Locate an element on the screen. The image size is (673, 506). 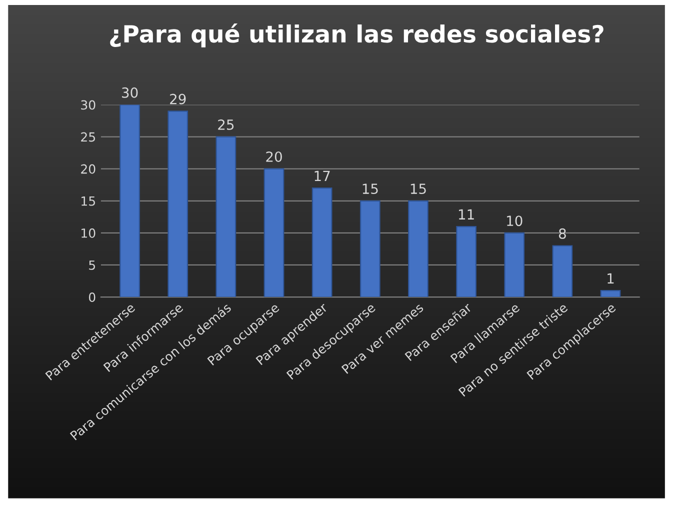
data-label: 8 is located at coordinates (562, 233).